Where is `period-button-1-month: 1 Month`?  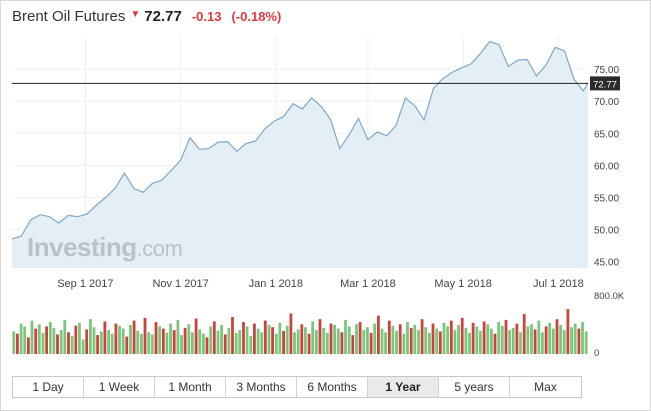 period-button-1-month: 1 Month is located at coordinates (190, 387).